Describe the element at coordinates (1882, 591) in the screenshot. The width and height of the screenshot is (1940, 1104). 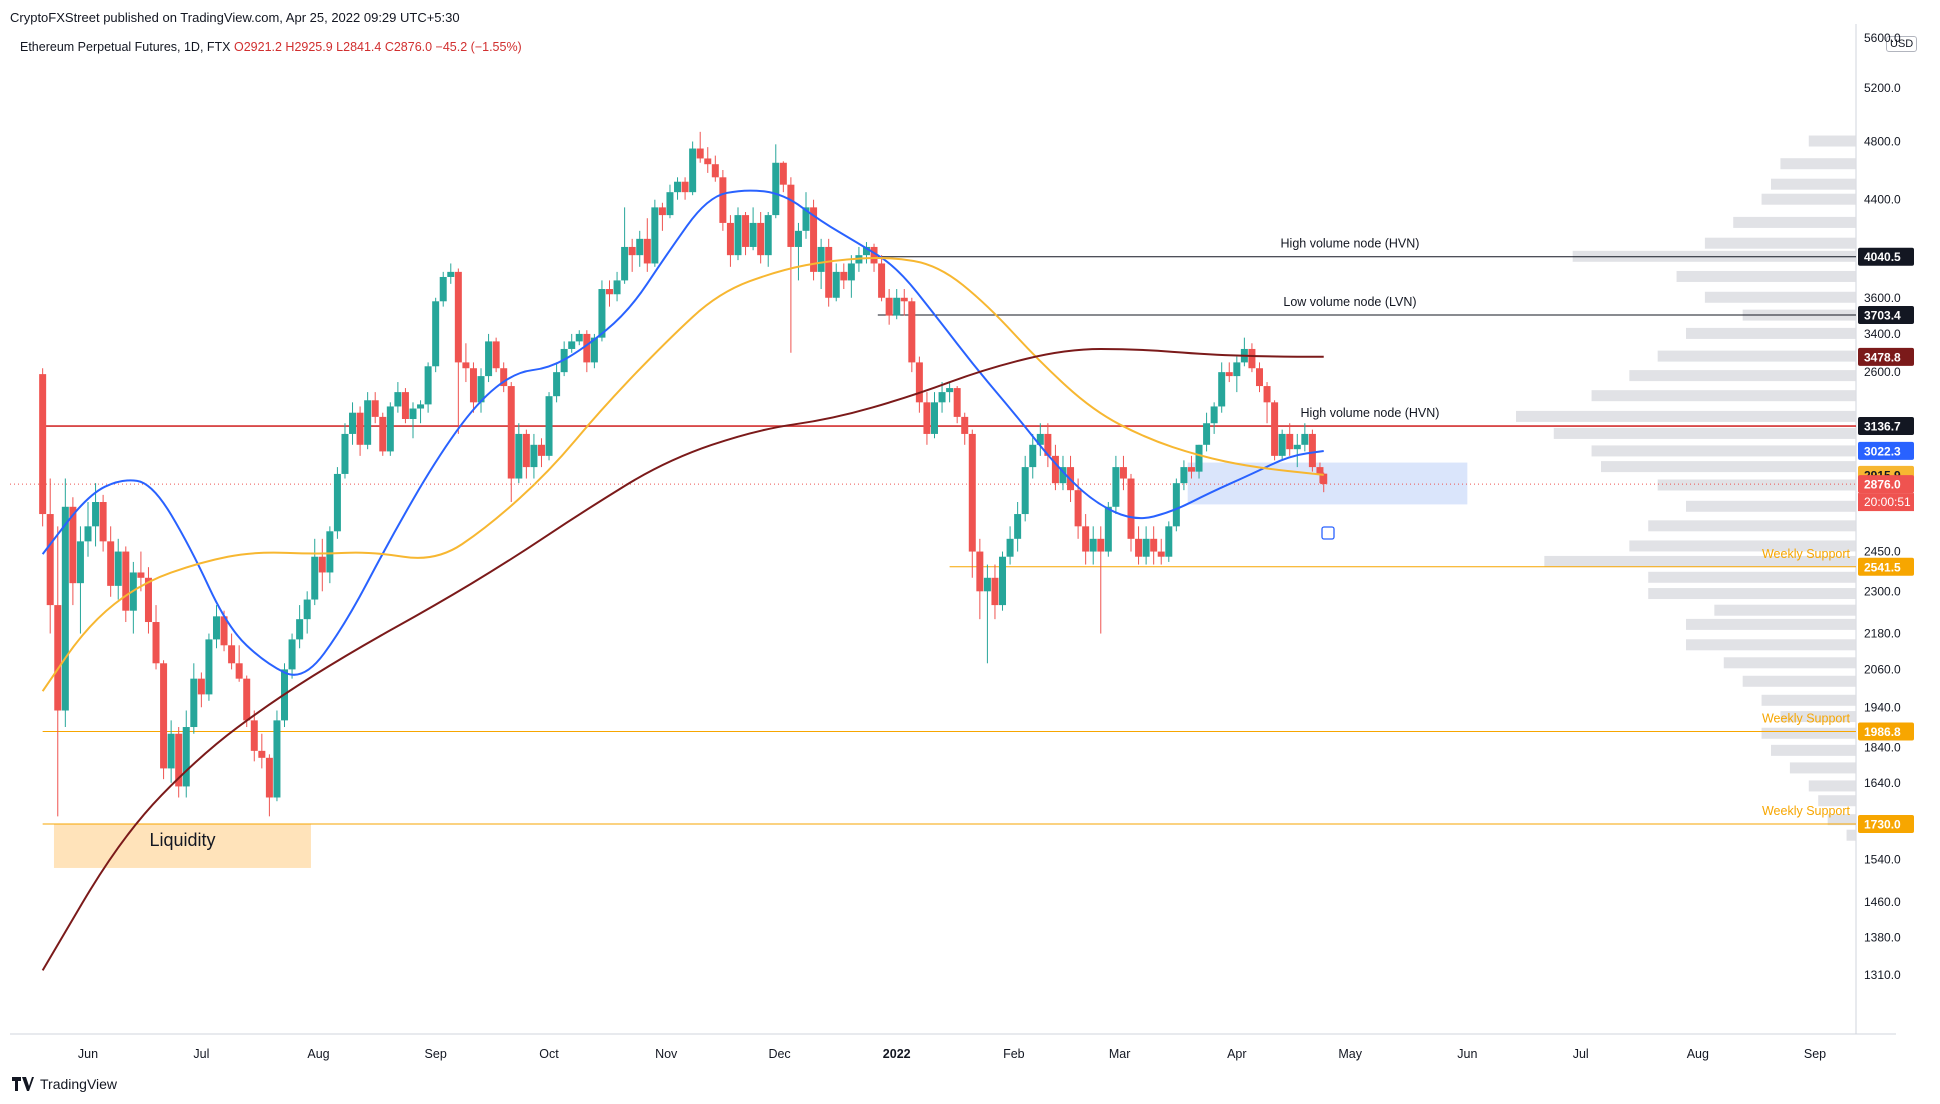
I see `y-tick-label: 2300.0` at that location.